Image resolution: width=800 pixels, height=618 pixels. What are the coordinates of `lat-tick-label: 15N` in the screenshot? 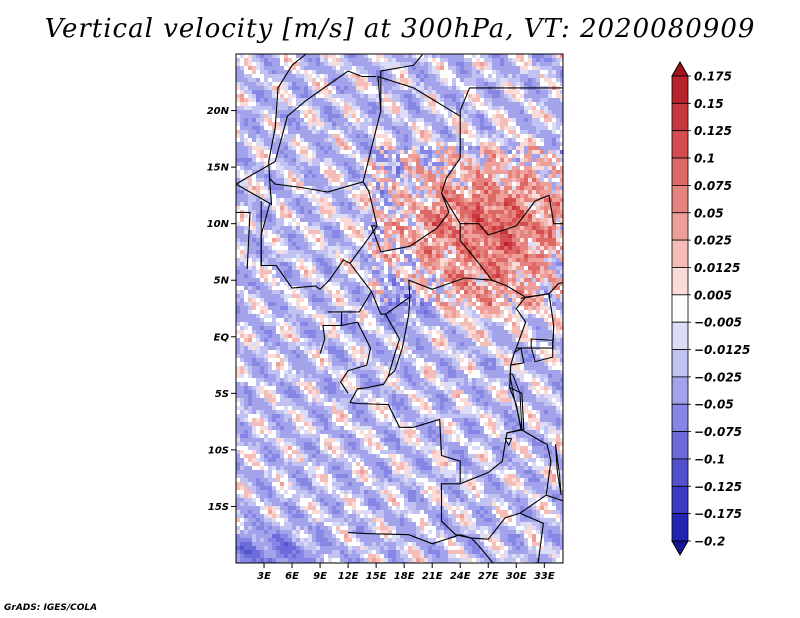 It's located at (218, 168).